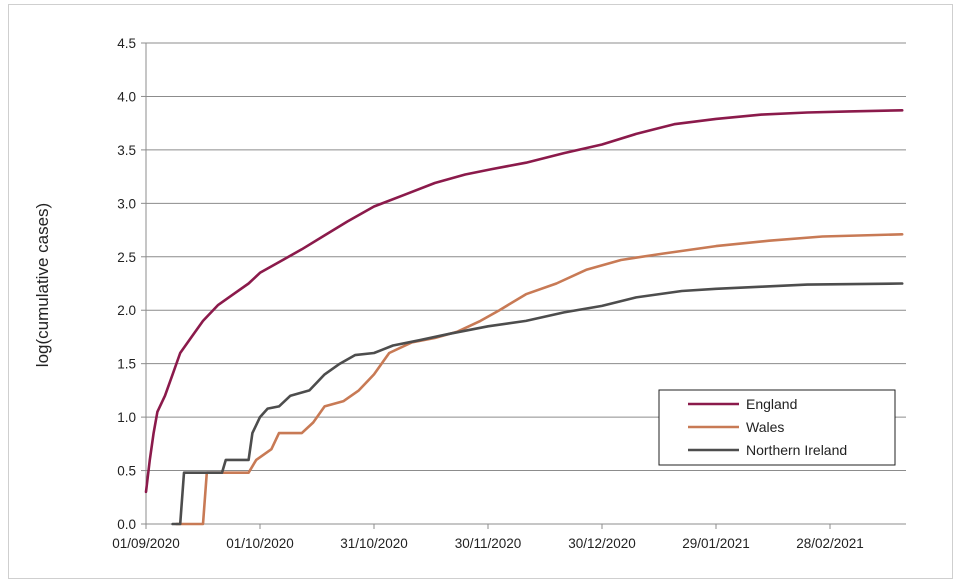 The image size is (963, 585). What do you see at coordinates (126, 43) in the screenshot?
I see `y-tick-label: 4.5` at bounding box center [126, 43].